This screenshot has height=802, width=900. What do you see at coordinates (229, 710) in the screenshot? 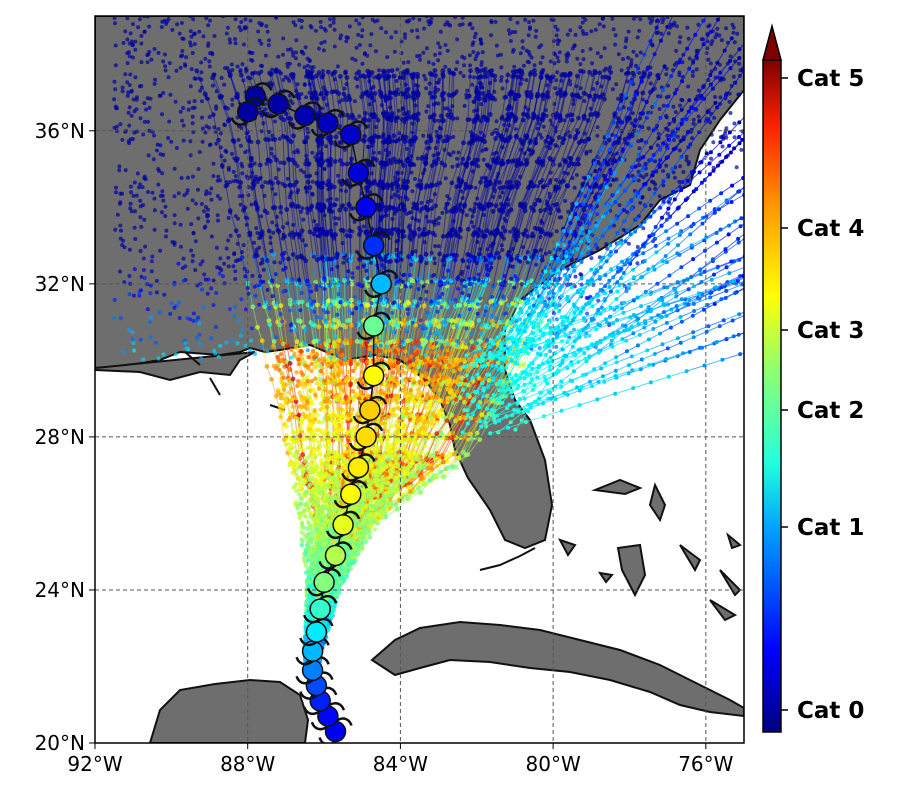
I see `yucatan-land` at bounding box center [229, 710].